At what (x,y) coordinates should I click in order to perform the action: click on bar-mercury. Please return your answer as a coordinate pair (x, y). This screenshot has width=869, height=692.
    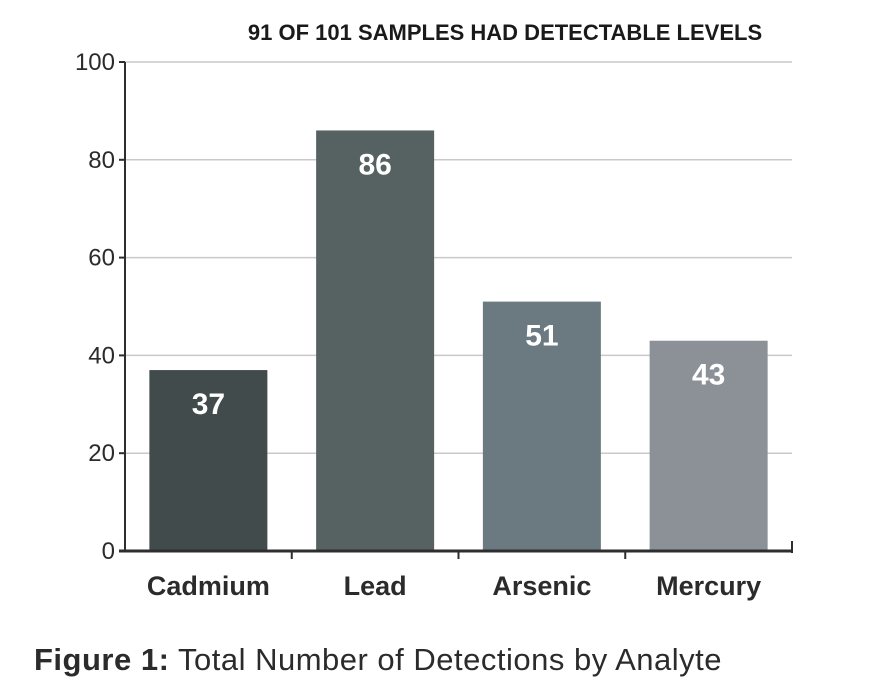
    Looking at the image, I should click on (708, 445).